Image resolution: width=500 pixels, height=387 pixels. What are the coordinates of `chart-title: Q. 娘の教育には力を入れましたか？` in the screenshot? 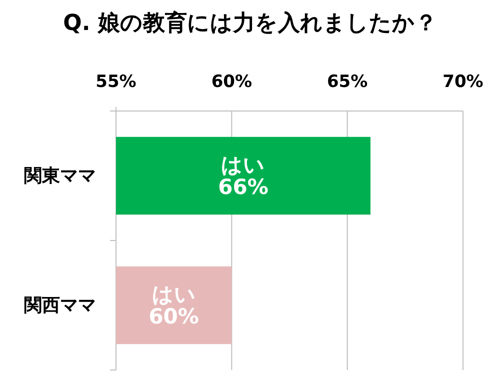 It's located at (250, 23).